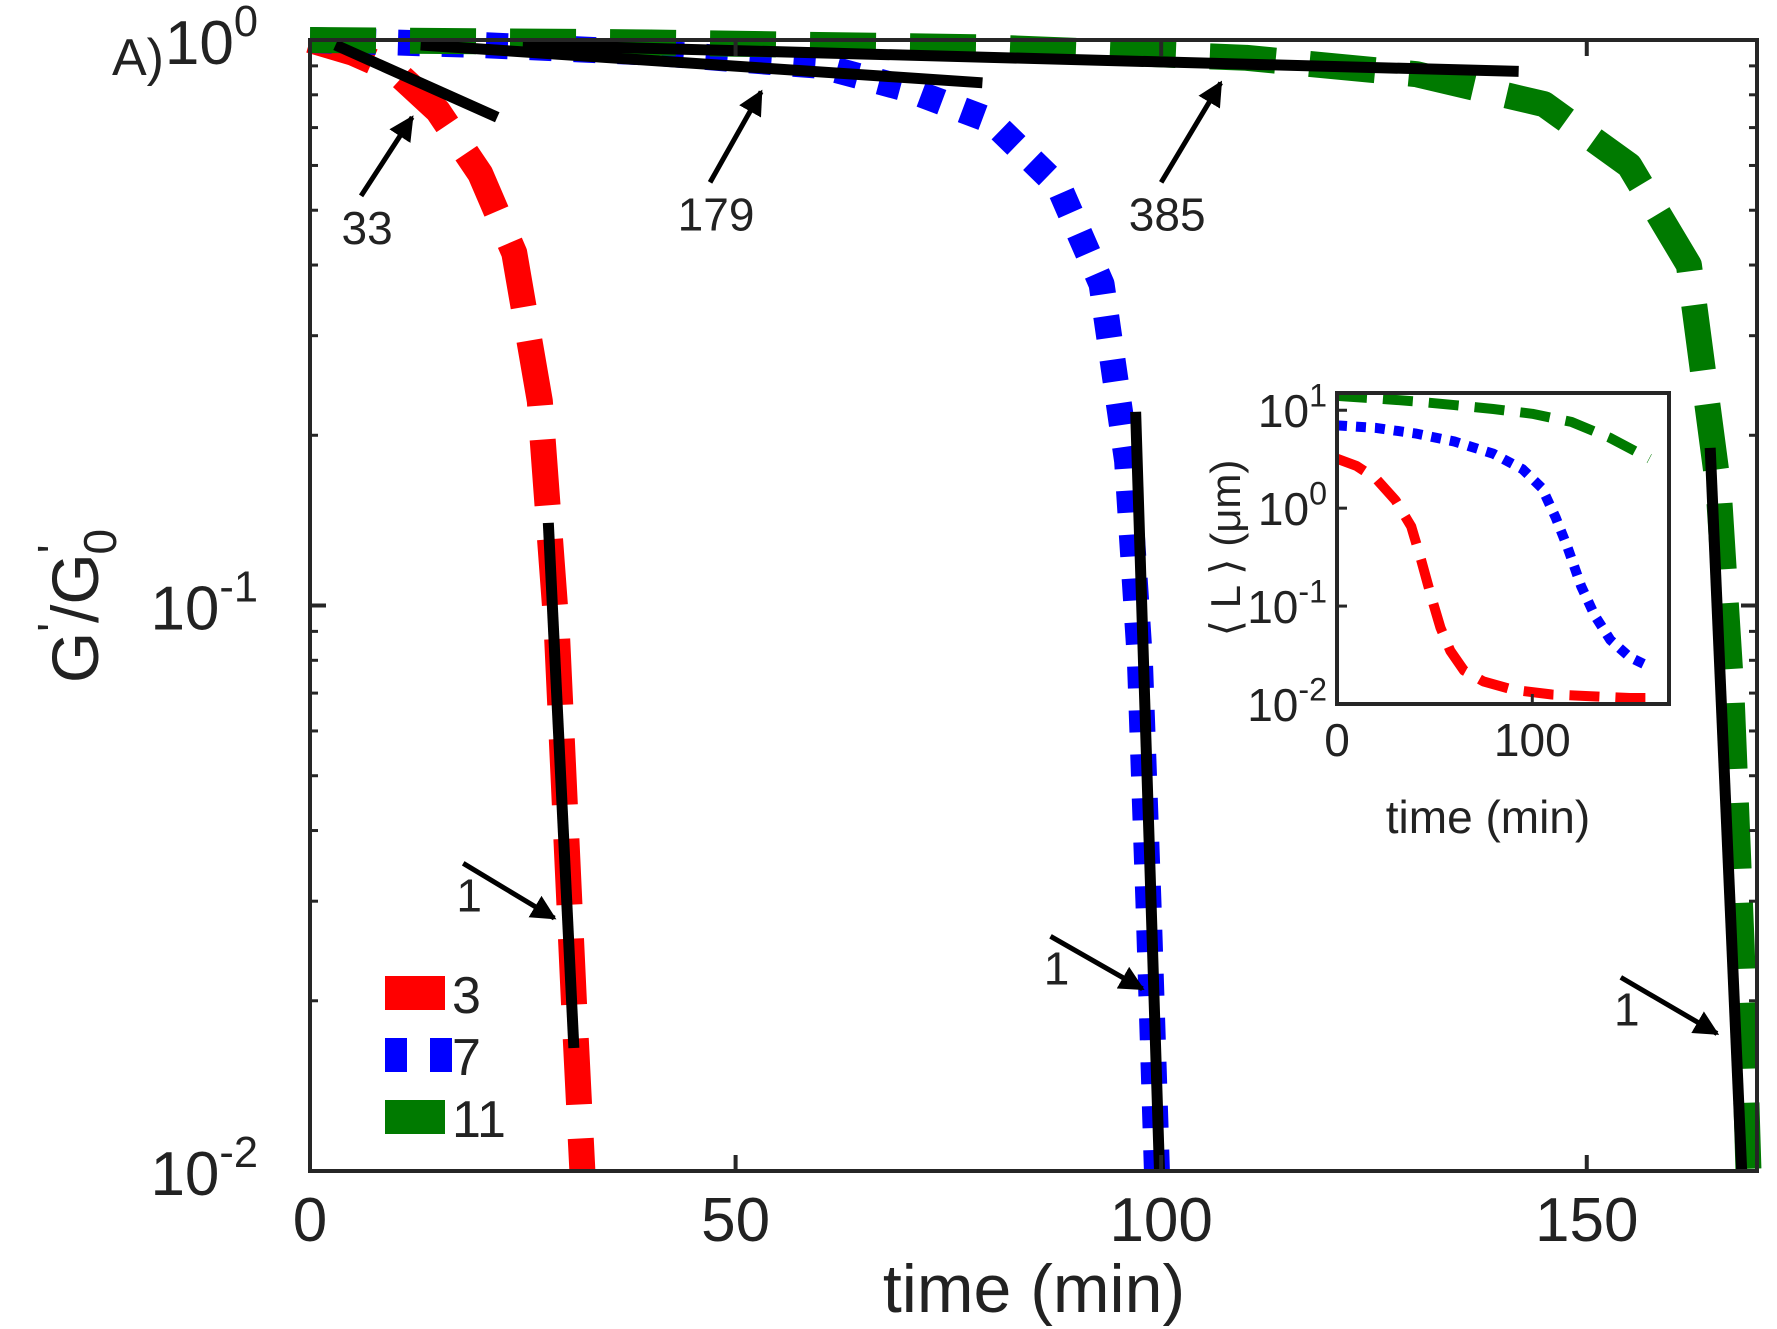 The image size is (1777, 1329). I want to click on inset-x-tick-label-0: 0, so click(1337, 740).